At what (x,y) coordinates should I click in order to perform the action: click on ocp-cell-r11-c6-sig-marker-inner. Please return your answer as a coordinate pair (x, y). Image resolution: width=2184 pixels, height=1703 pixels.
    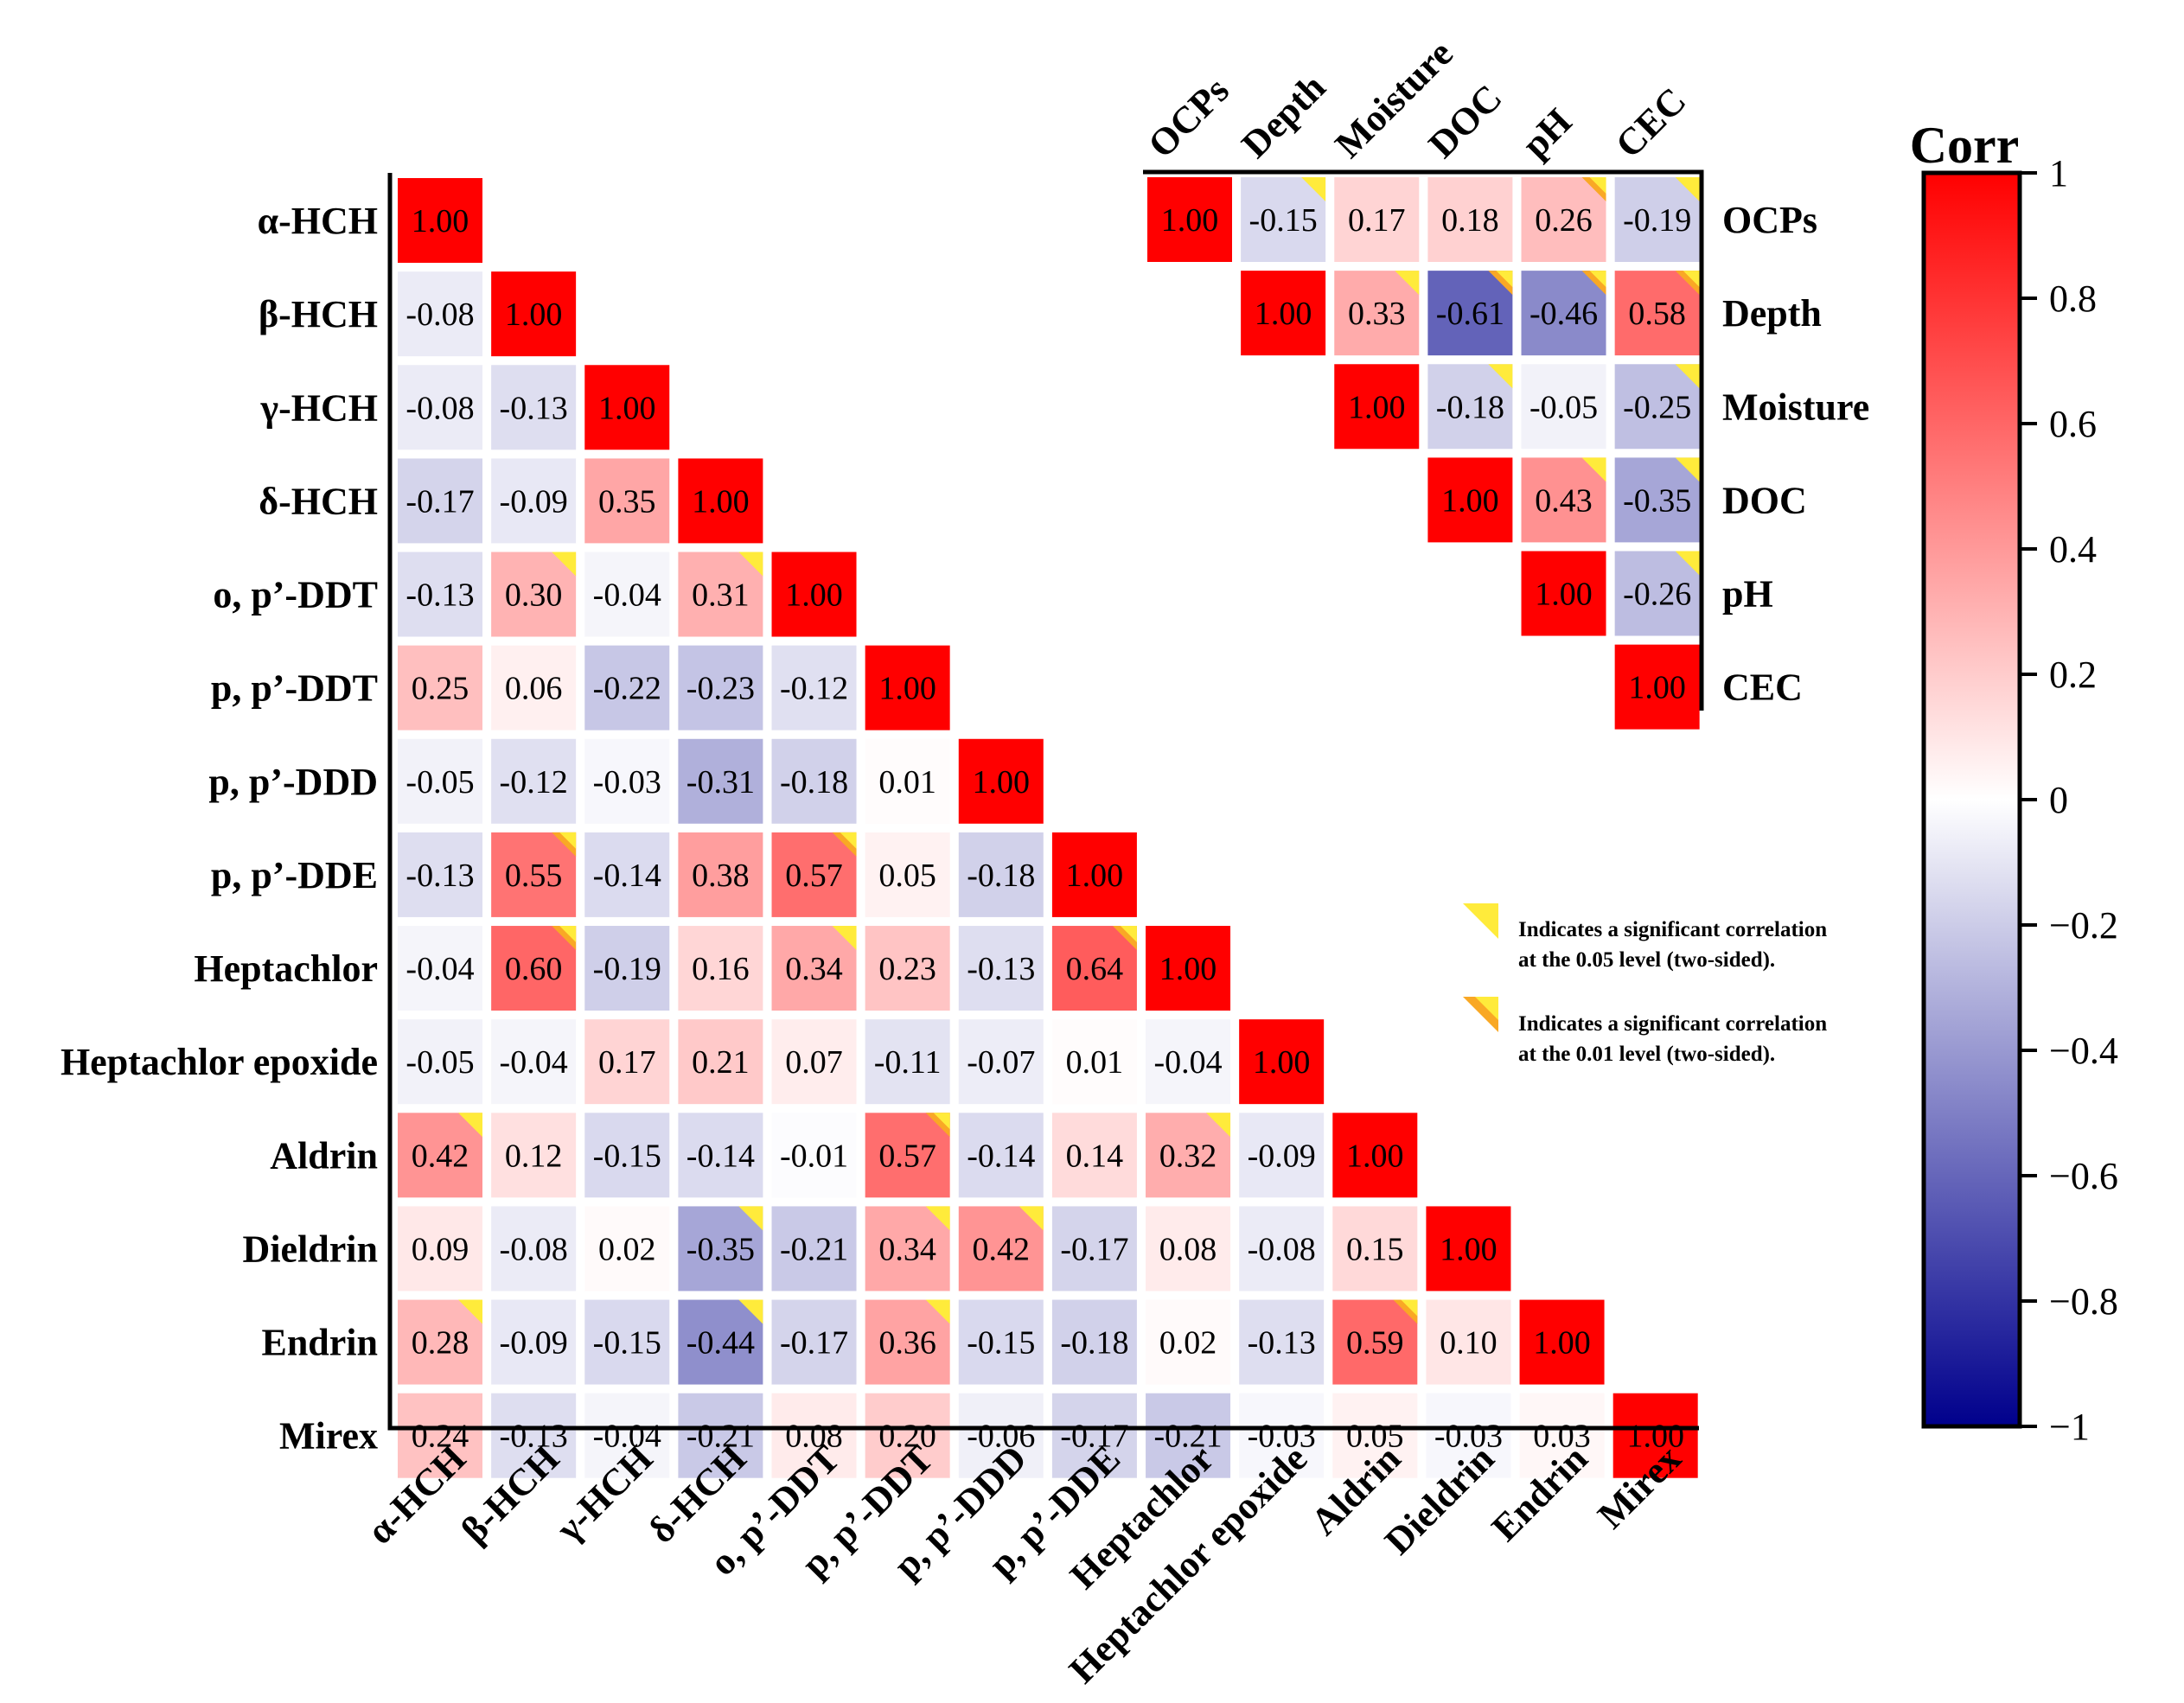
    Looking at the image, I should click on (941, 1121).